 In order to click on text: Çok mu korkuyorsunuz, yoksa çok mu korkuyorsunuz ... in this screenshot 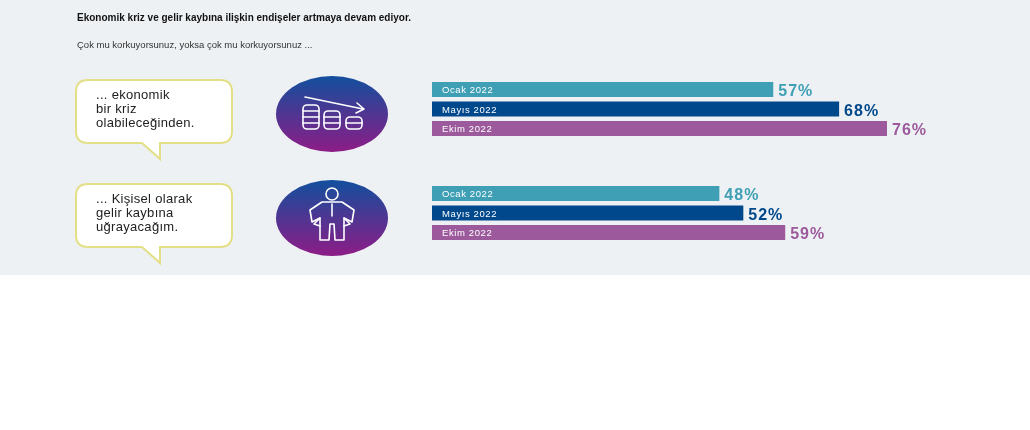, I will do `click(195, 44)`.